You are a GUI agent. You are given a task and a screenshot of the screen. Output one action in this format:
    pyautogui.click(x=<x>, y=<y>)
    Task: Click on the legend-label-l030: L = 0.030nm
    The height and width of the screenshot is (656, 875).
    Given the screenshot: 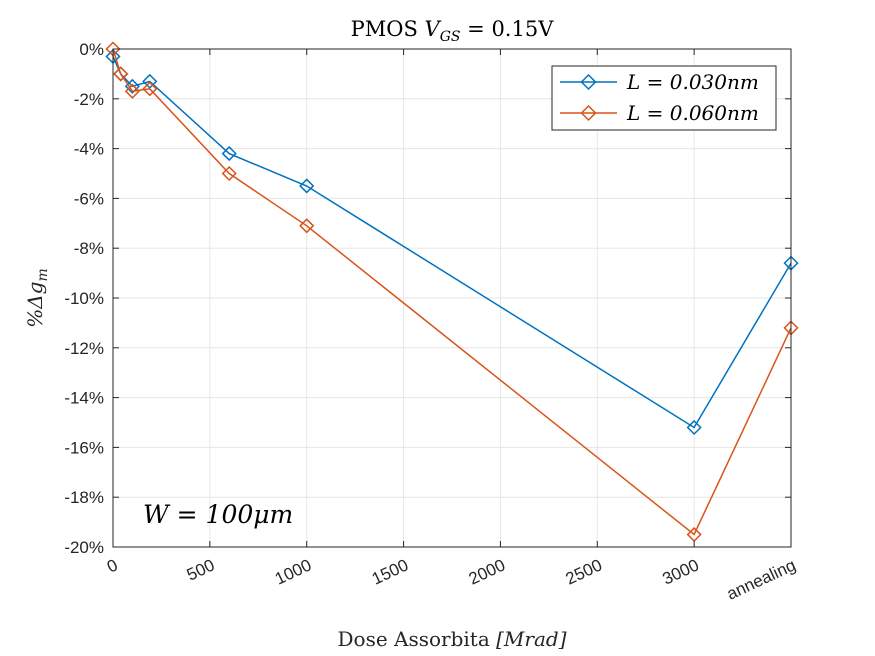 What is the action you would take?
    pyautogui.click(x=692, y=82)
    